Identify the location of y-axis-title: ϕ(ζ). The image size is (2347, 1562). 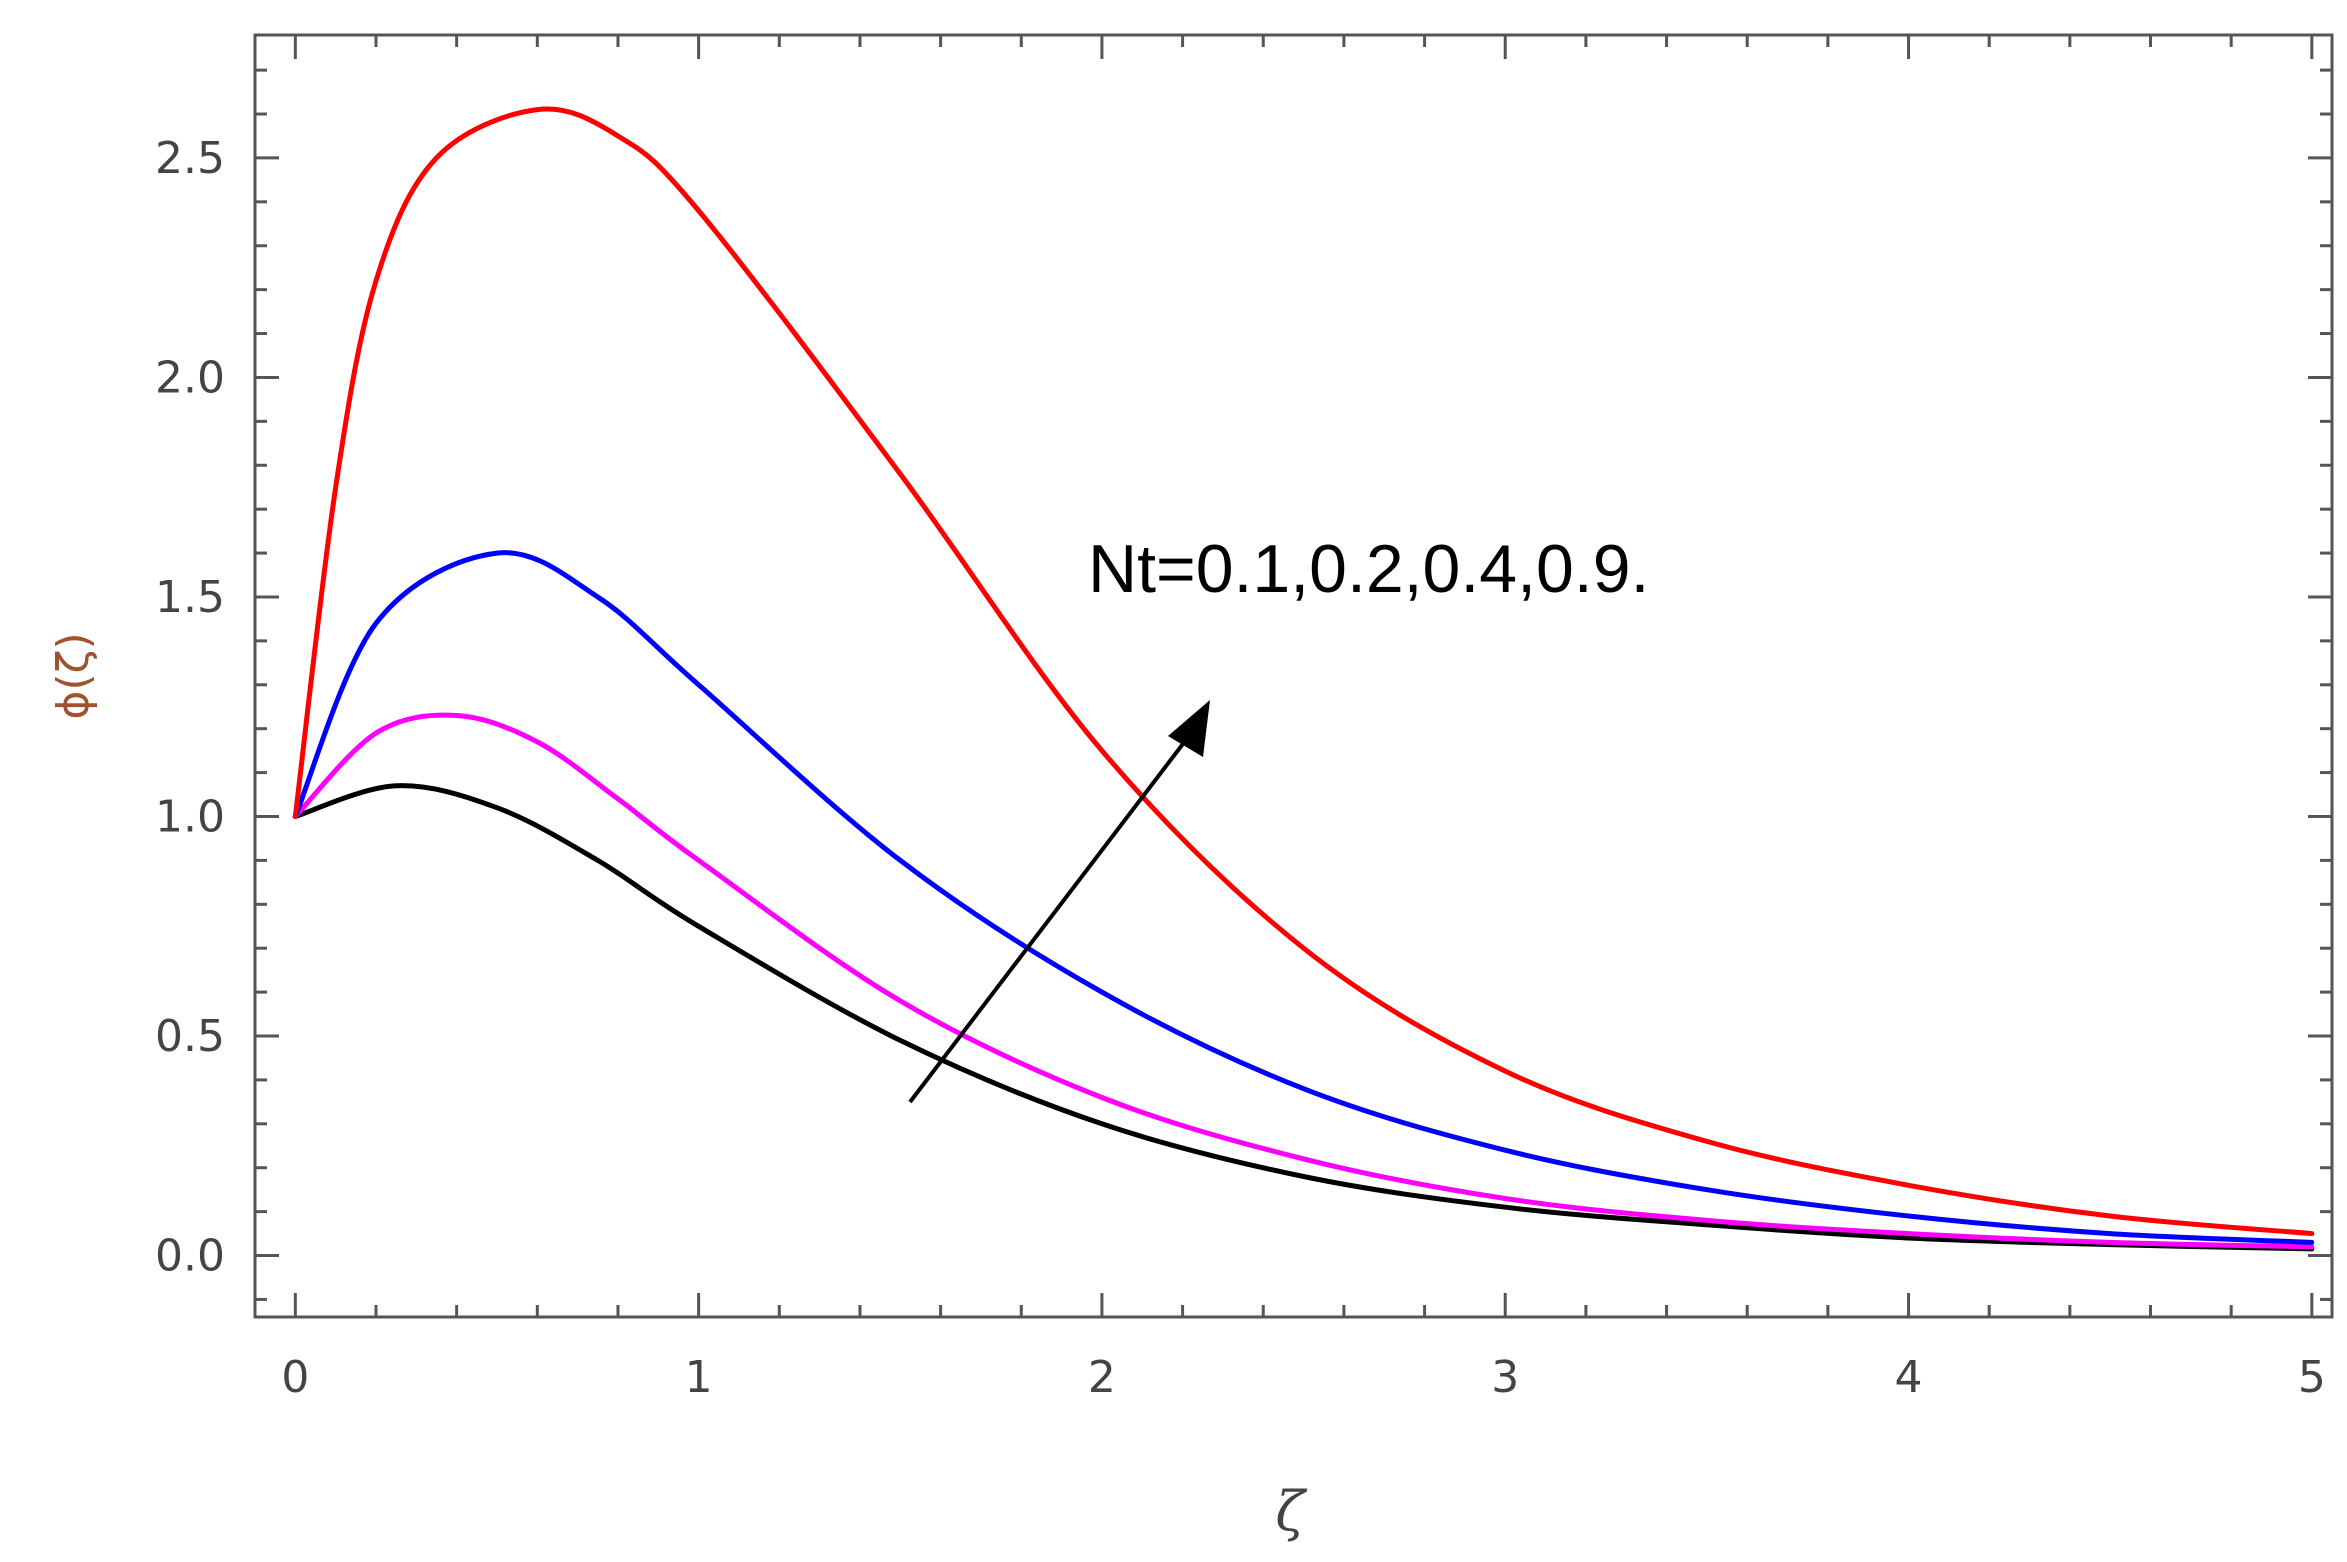
(73, 675).